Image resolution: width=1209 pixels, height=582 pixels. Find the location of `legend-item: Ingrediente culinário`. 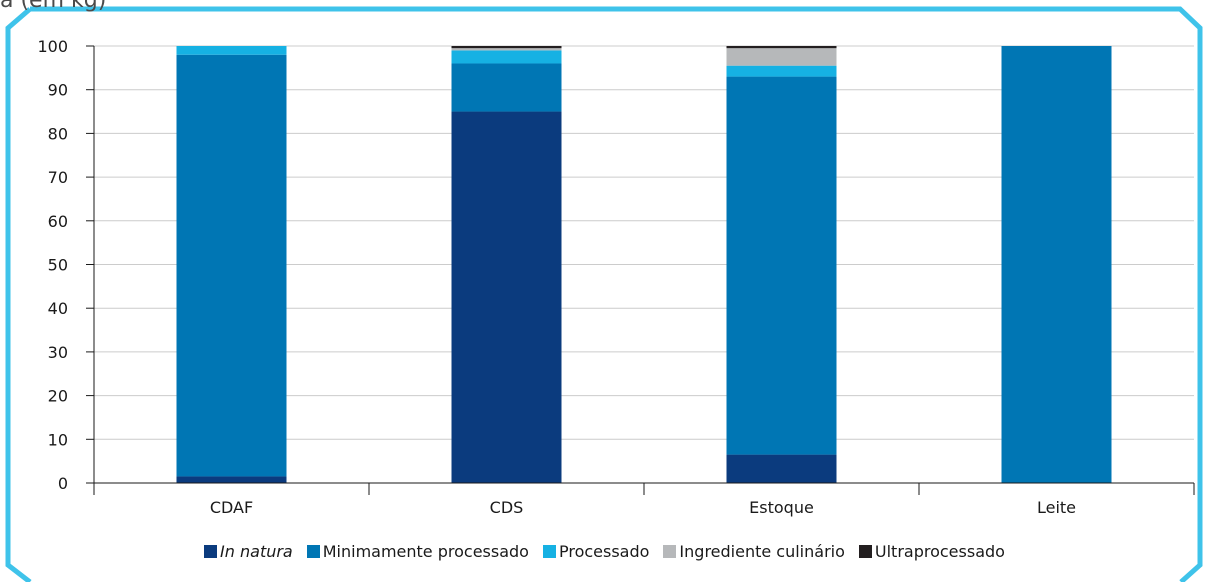

legend-item: Ingrediente culinário is located at coordinates (754, 551).